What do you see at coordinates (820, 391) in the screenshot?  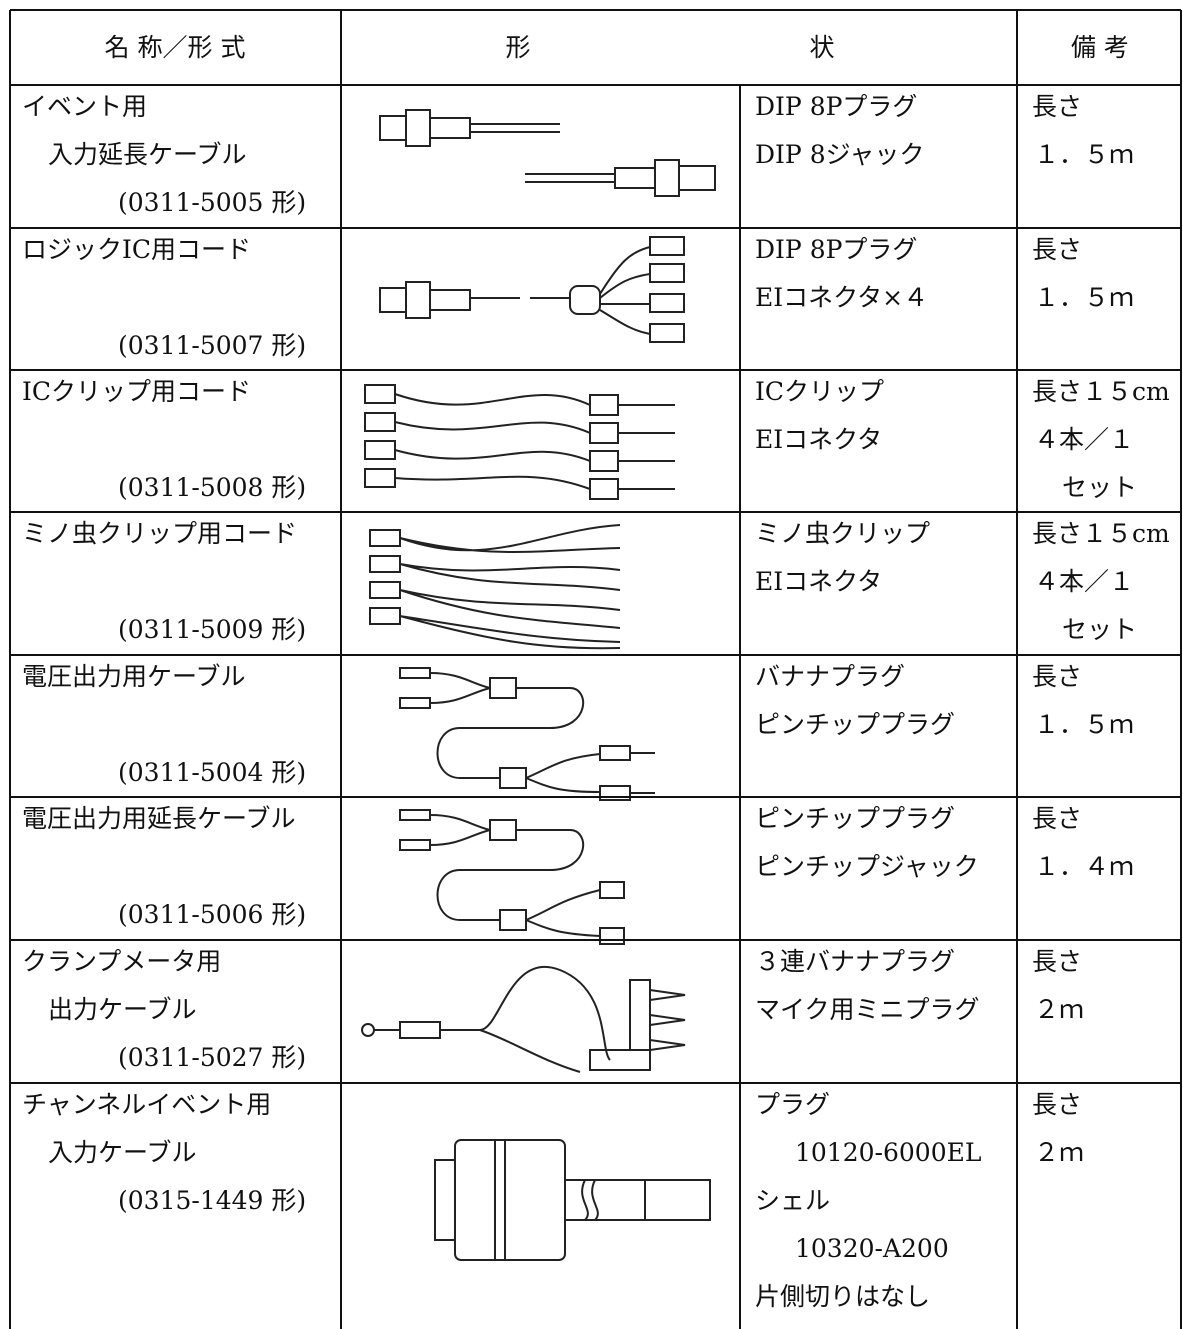 I see `item-spec: ICクリップ` at bounding box center [820, 391].